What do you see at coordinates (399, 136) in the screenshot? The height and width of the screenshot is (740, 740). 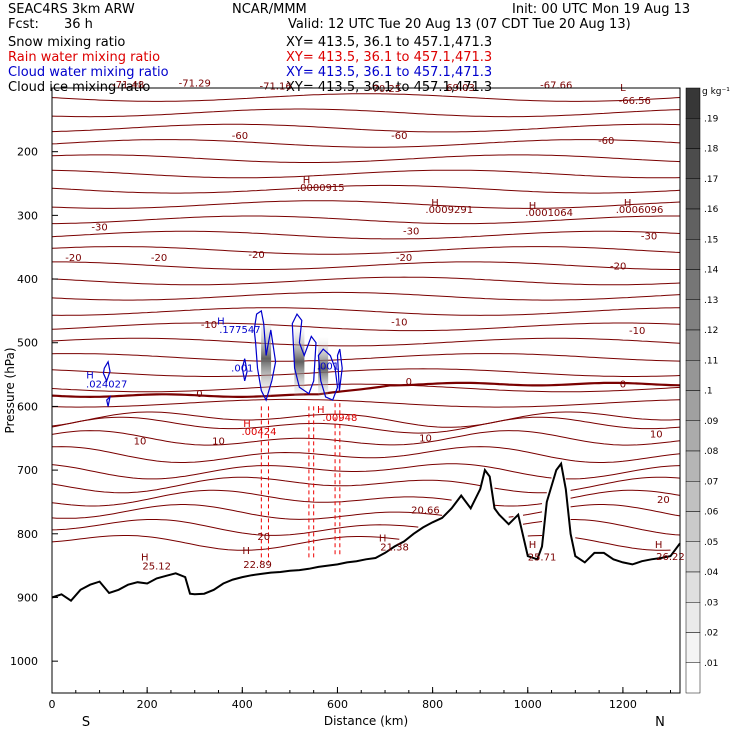 I see `temperature-contour-label: -60` at bounding box center [399, 136].